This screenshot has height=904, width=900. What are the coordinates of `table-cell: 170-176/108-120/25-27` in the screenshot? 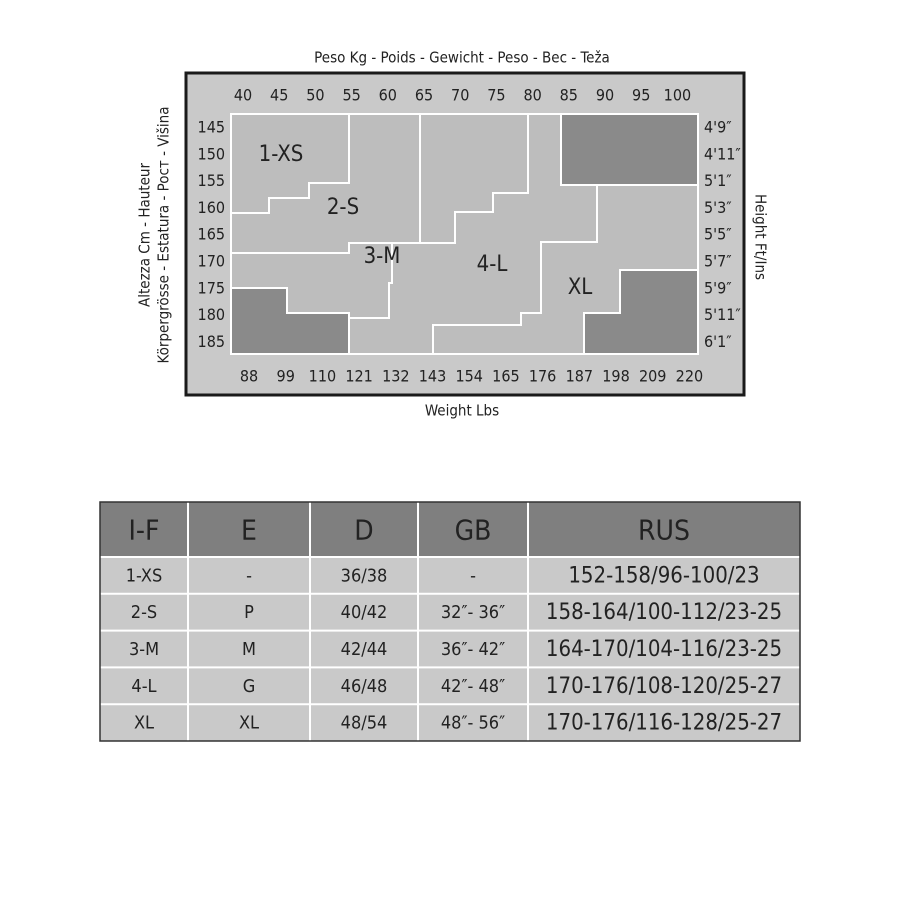 It's located at (664, 686).